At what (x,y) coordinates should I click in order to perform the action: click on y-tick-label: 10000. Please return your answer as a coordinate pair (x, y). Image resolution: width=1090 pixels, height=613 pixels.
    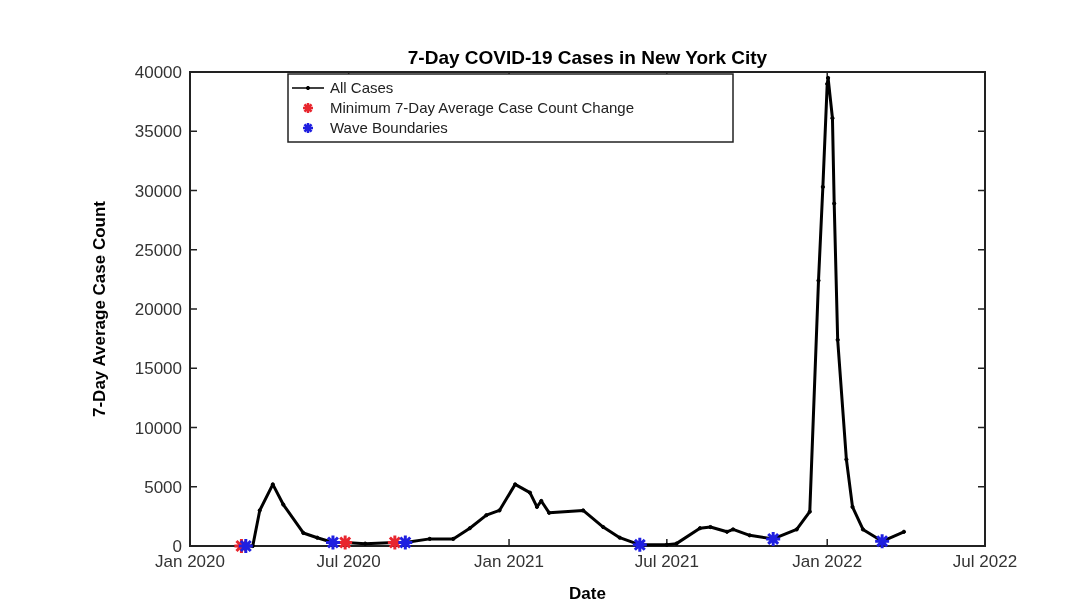
    Looking at the image, I should click on (158, 428).